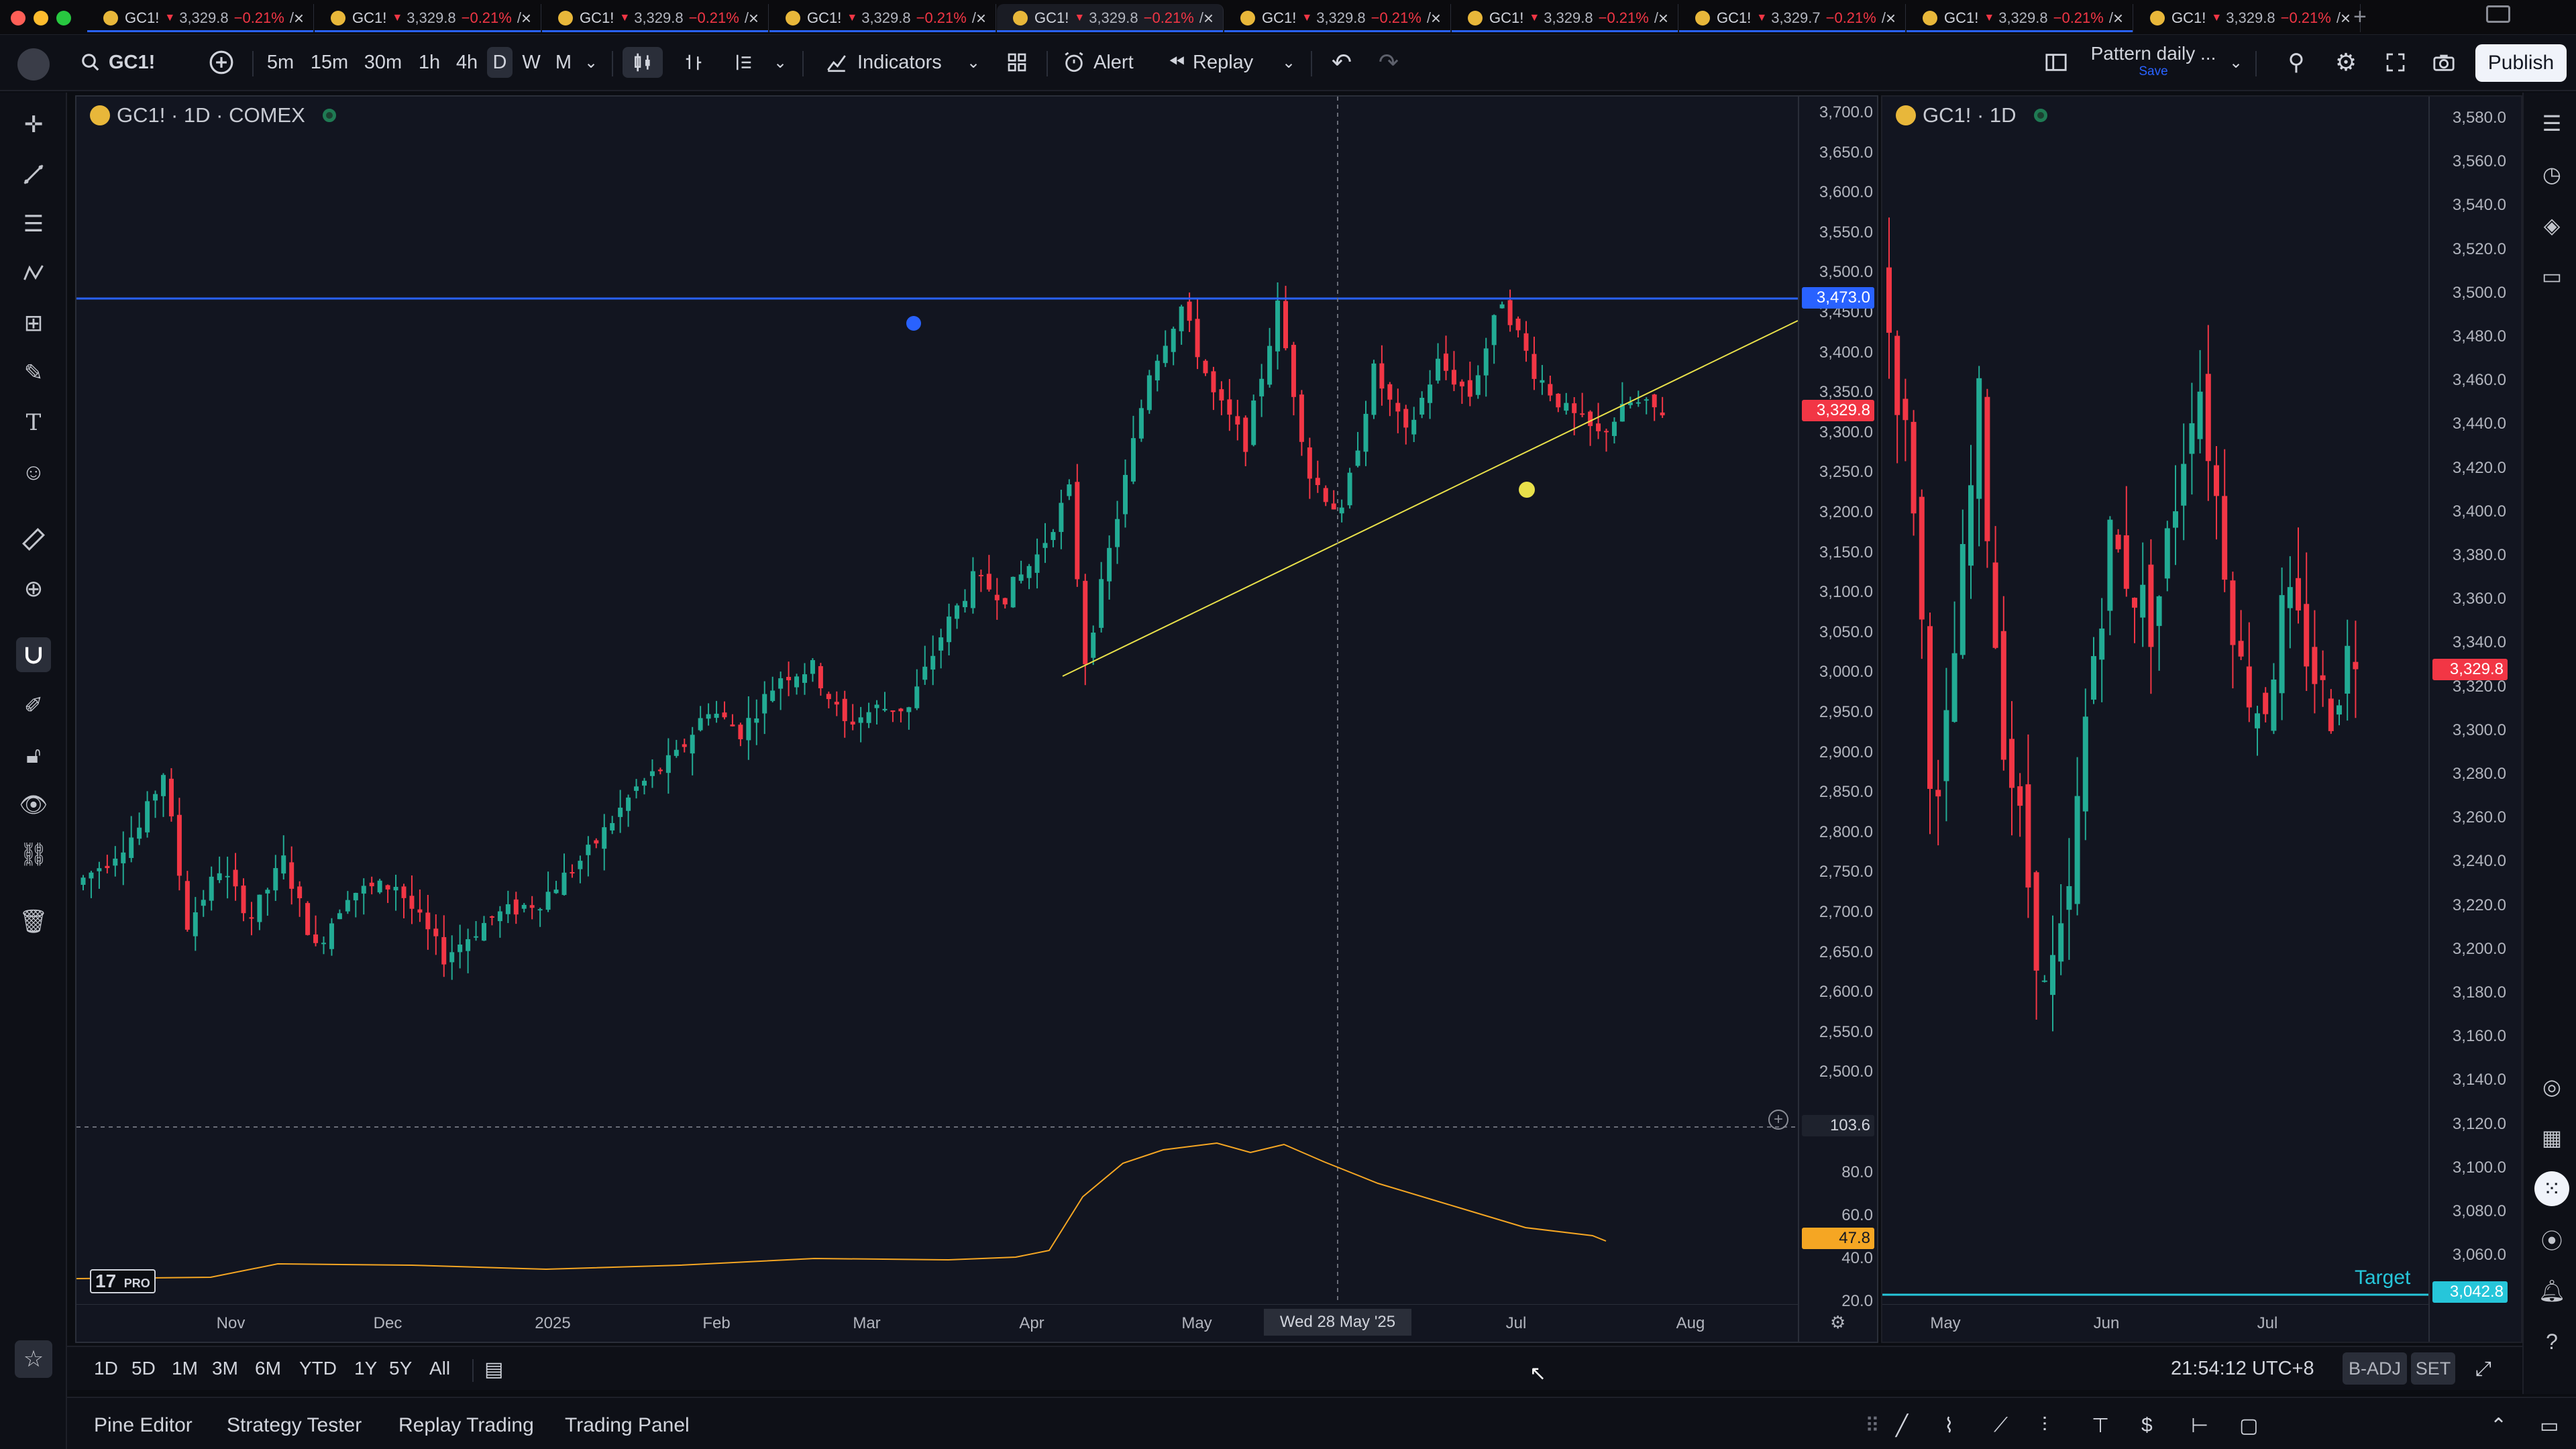 Image resolution: width=2576 pixels, height=1449 pixels. Describe the element at coordinates (33, 705) in the screenshot. I see `stay-in-drawing-mode-icon: ✐` at that location.